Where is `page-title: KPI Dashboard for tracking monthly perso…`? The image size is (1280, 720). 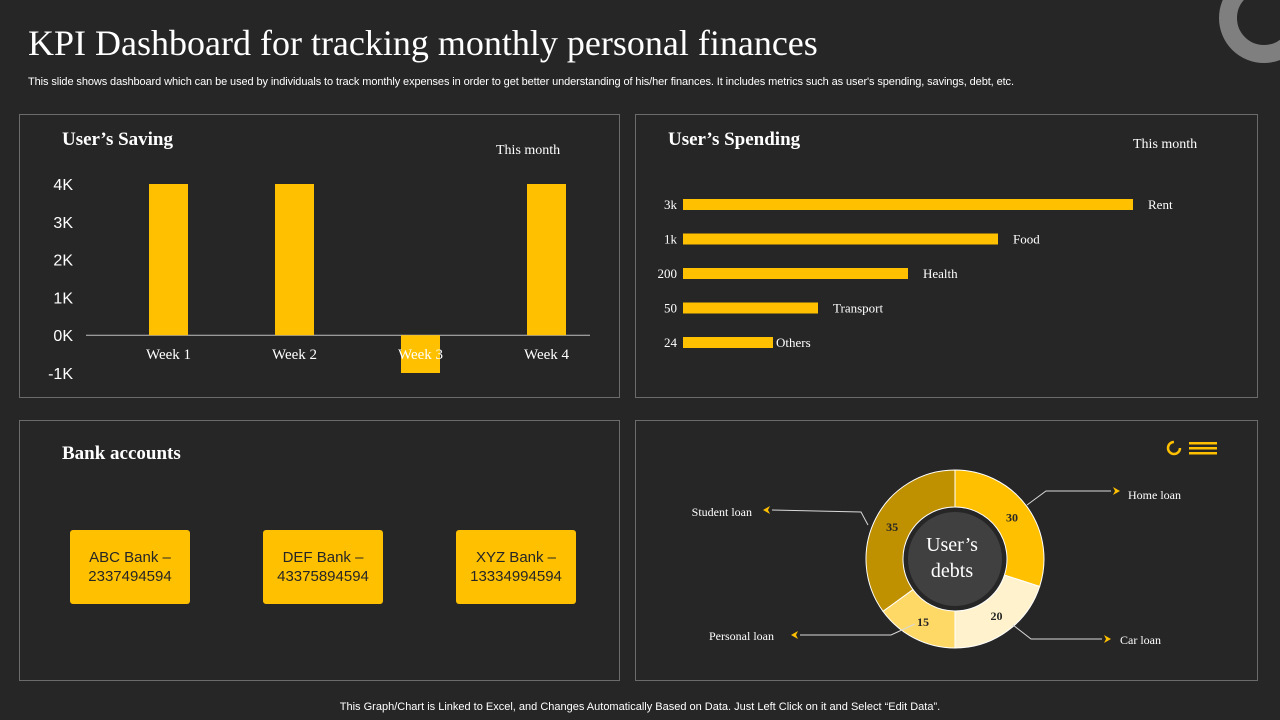
page-title: KPI Dashboard for tracking monthly perso… is located at coordinates (423, 43).